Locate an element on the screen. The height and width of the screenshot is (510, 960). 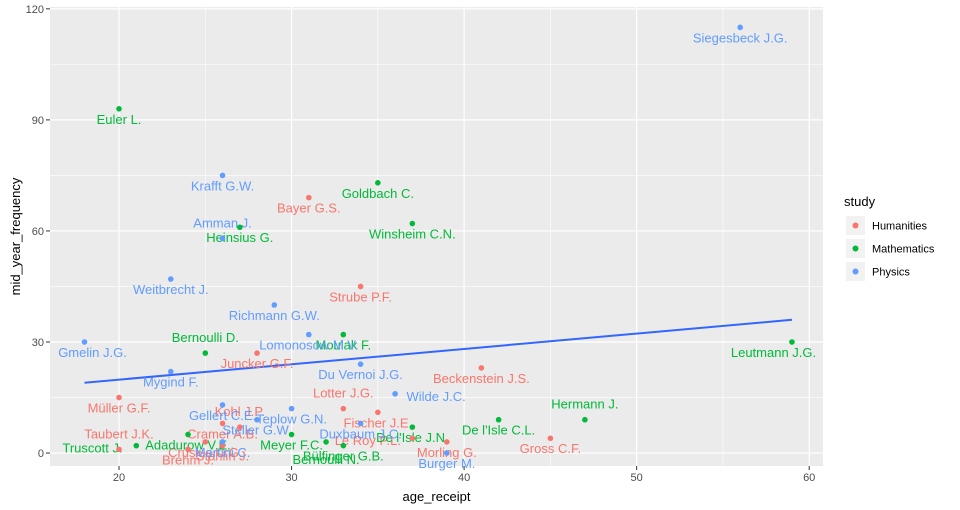
point-label-richmann-g-w: Richmann G.W. is located at coordinates (274, 315).